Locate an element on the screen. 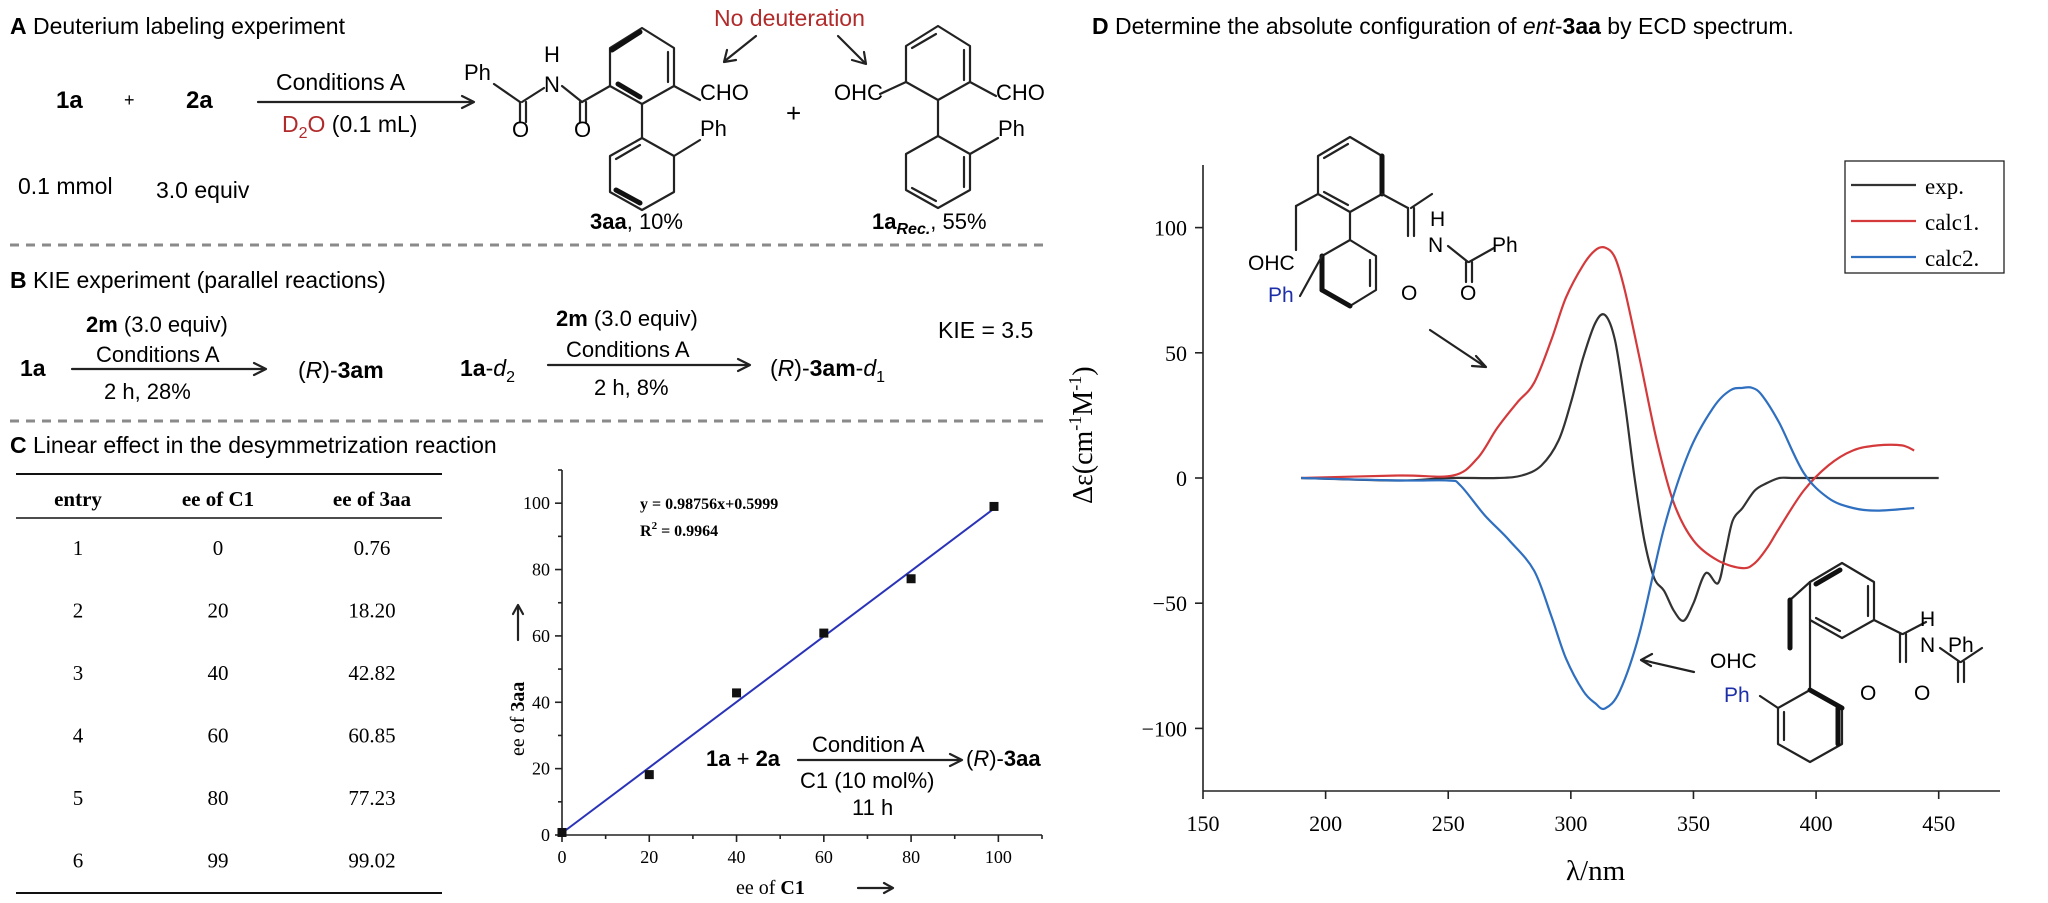 This screenshot has height=903, width=2048. ecd-xlabel: λ/nm is located at coordinates (1596, 871).